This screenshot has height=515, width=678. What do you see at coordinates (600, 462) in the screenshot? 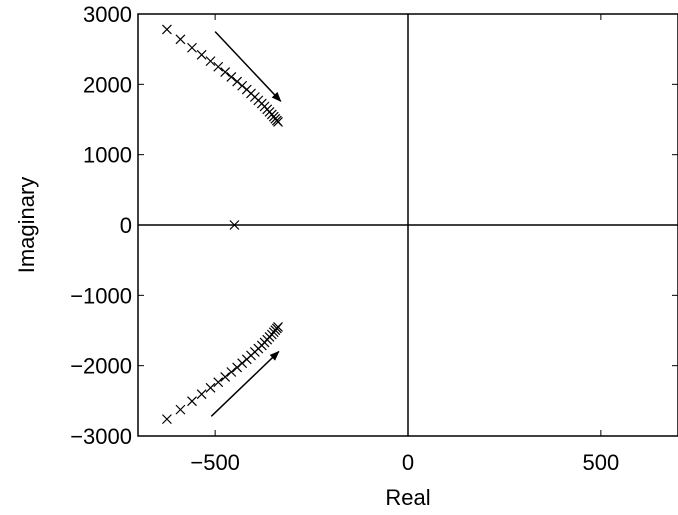
I see `x-tick-label: 500` at bounding box center [600, 462].